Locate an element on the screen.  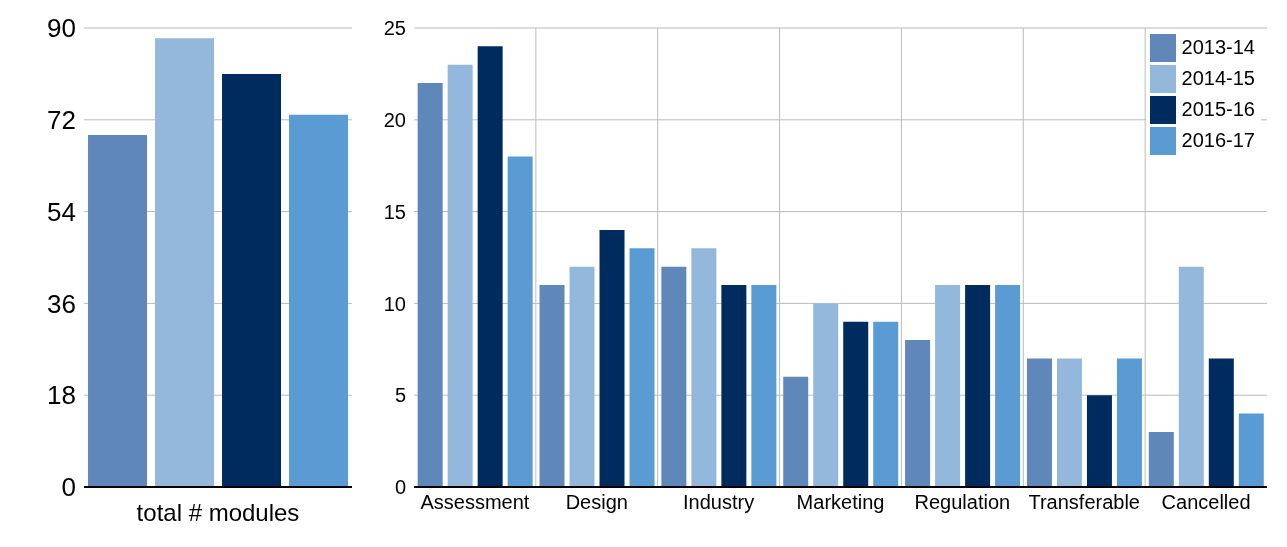
y-tick-label: 90 is located at coordinates (61, 28).